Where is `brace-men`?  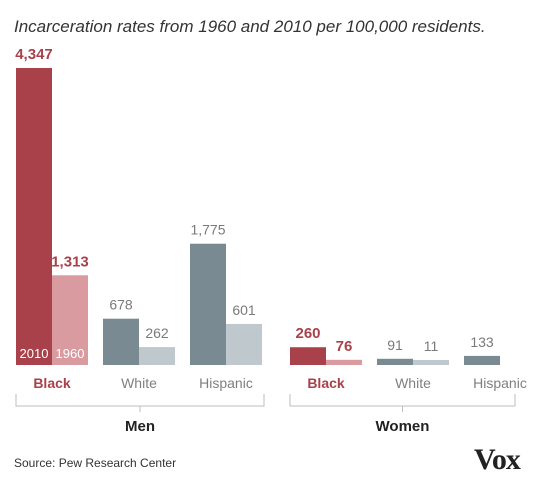
brace-men is located at coordinates (140, 403).